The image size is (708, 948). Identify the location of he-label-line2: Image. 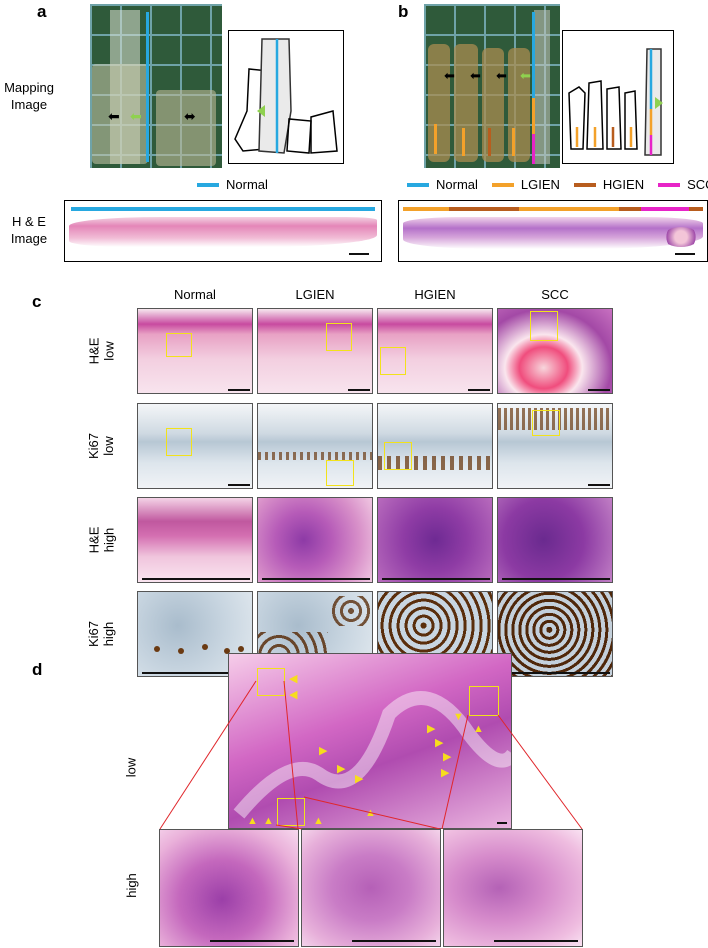
(29, 238).